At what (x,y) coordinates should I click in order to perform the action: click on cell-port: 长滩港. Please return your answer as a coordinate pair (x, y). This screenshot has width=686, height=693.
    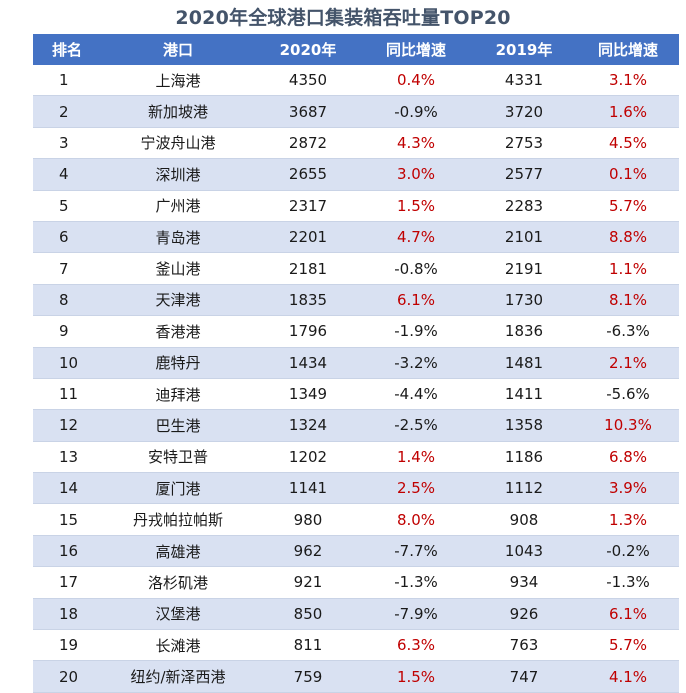
    Looking at the image, I should click on (178, 645).